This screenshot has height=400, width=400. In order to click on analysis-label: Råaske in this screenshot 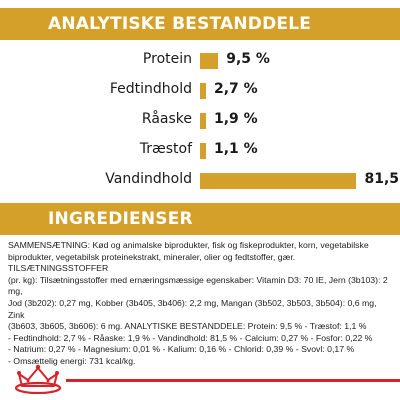, I will do `click(166, 119)`.